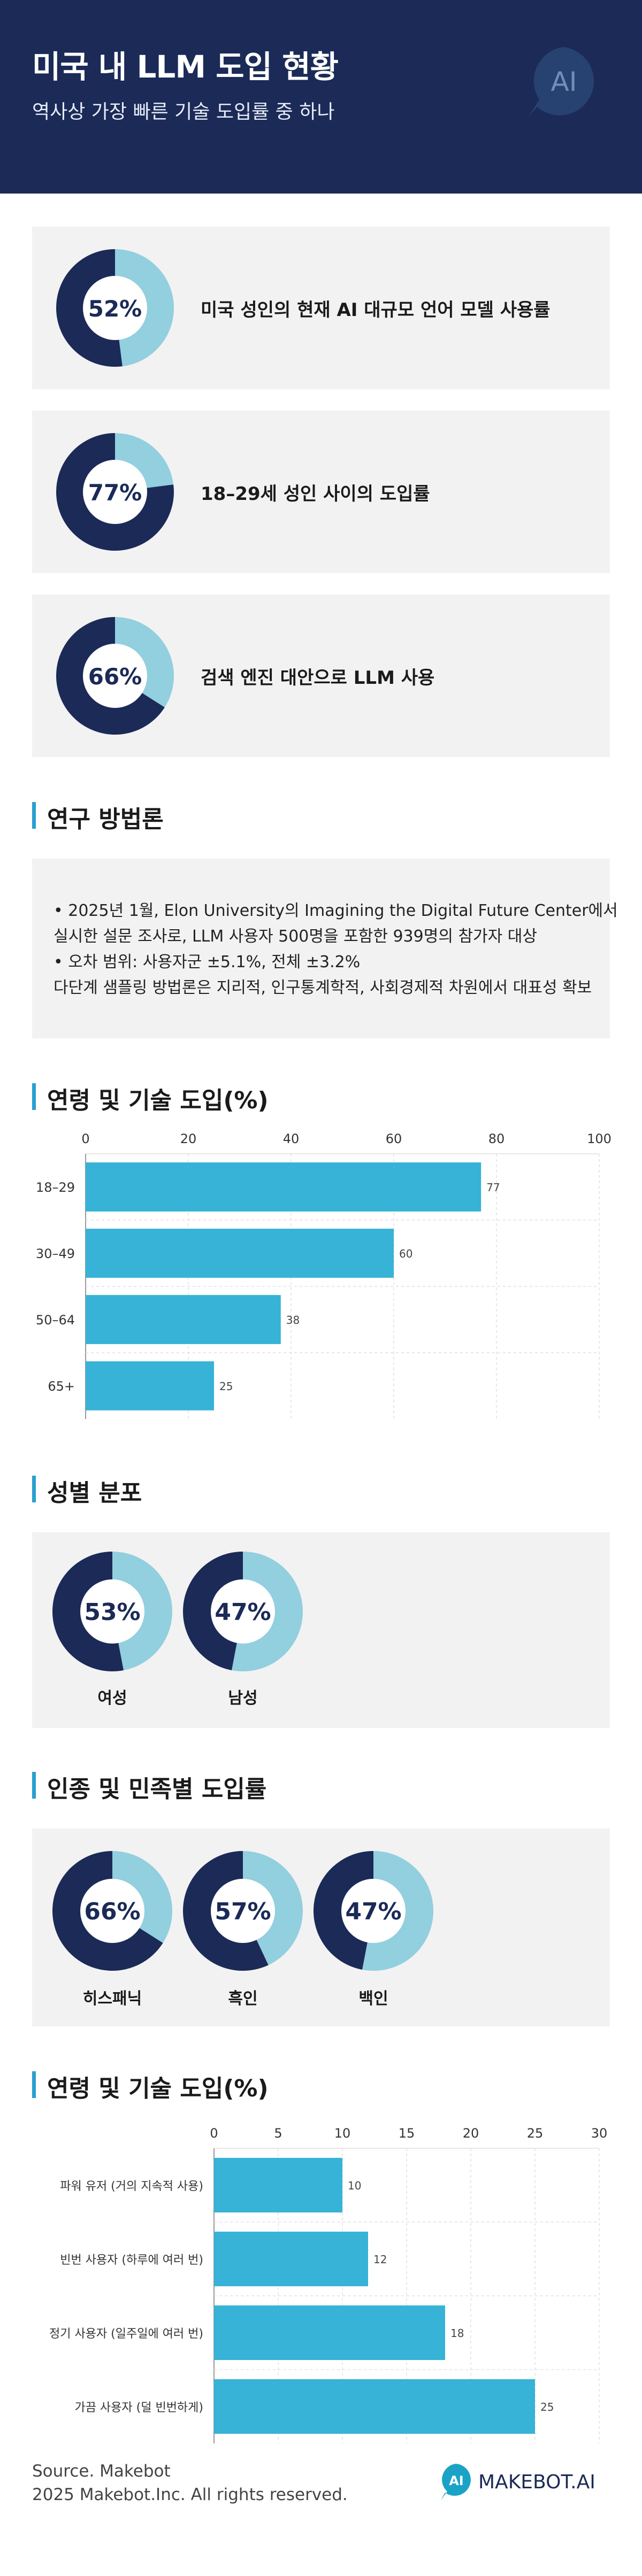 Image resolution: width=642 pixels, height=2576 pixels. Describe the element at coordinates (112, 1698) in the screenshot. I see `gender-donut-female-label: 여성` at that location.